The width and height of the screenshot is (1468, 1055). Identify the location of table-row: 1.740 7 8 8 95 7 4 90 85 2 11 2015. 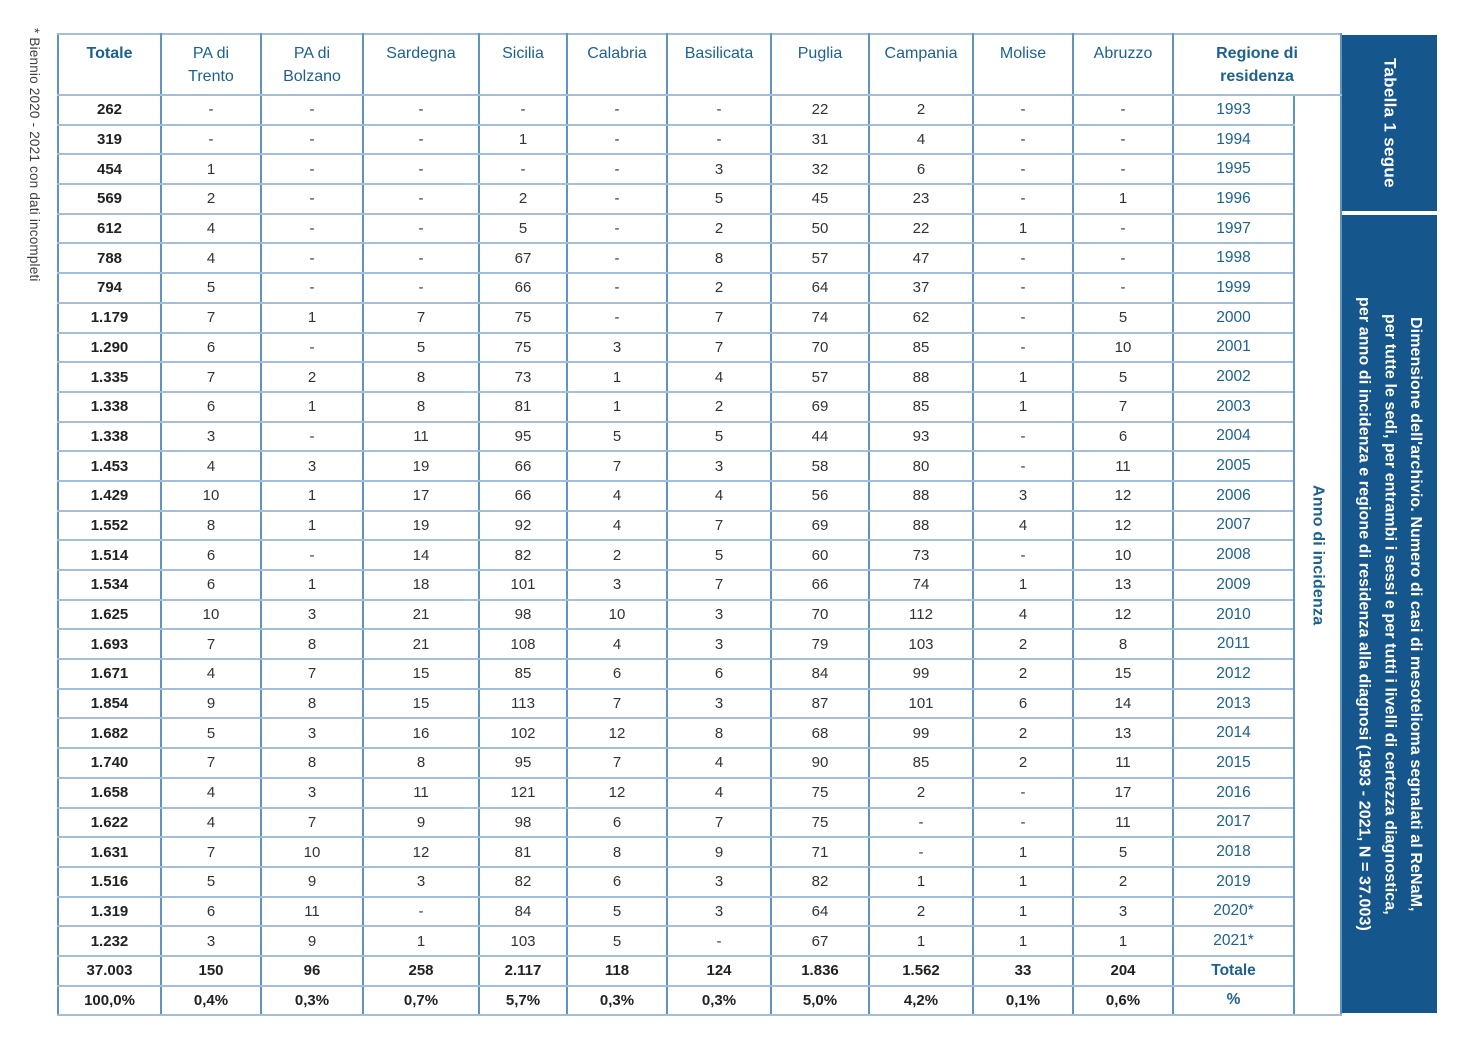
(699, 763).